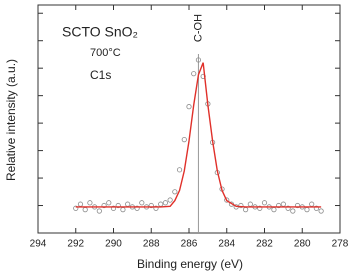 The image size is (359, 273). Describe the element at coordinates (151, 244) in the screenshot. I see `x-tick-label: 288` at that location.